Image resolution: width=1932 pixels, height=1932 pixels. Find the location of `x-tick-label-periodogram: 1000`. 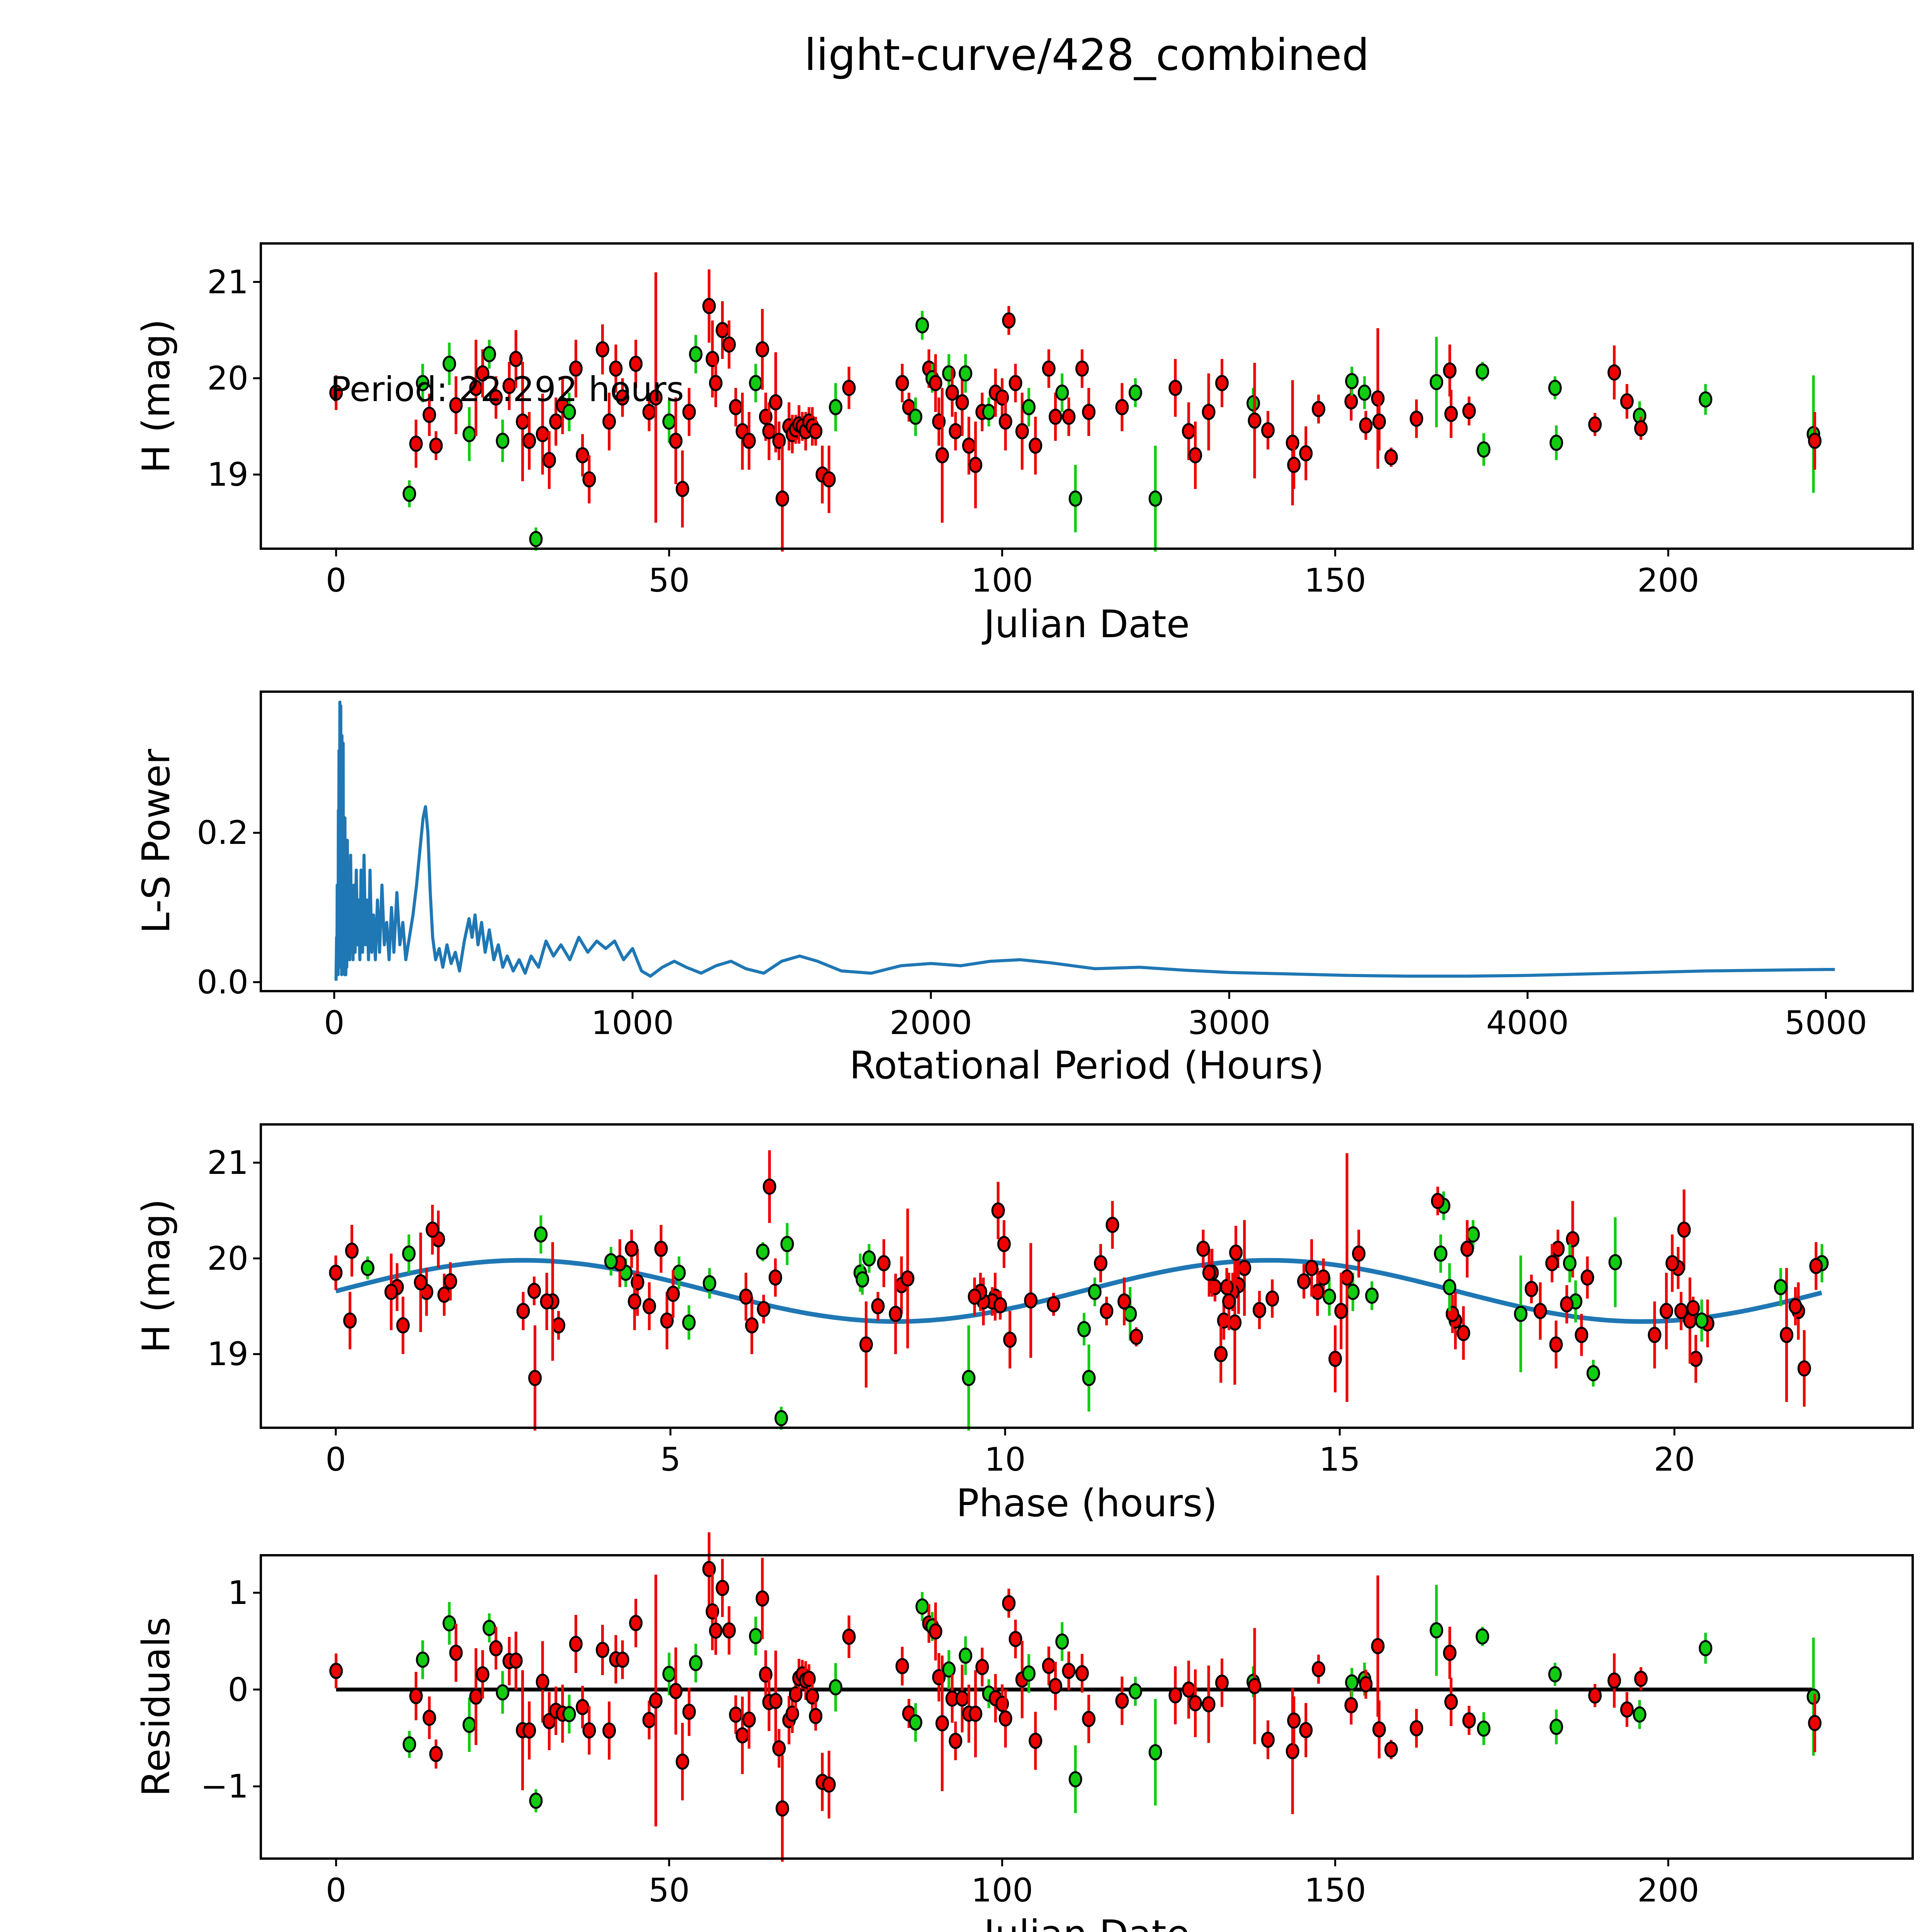

x-tick-label-periodogram: 1000 is located at coordinates (632, 1023).